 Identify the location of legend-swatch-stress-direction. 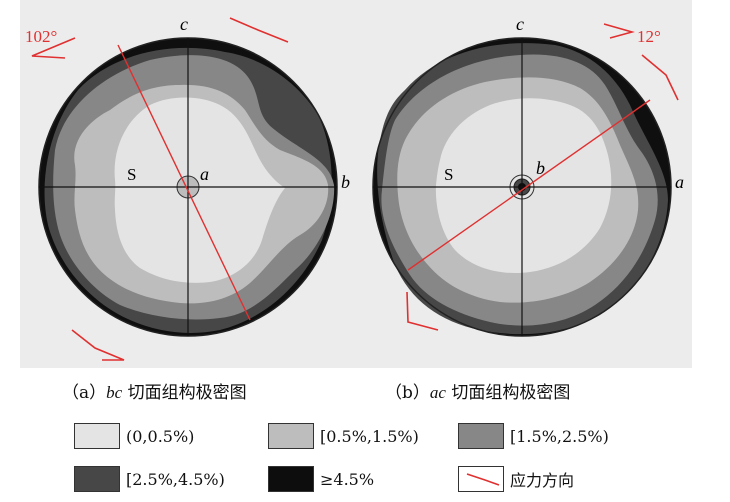
(481, 479).